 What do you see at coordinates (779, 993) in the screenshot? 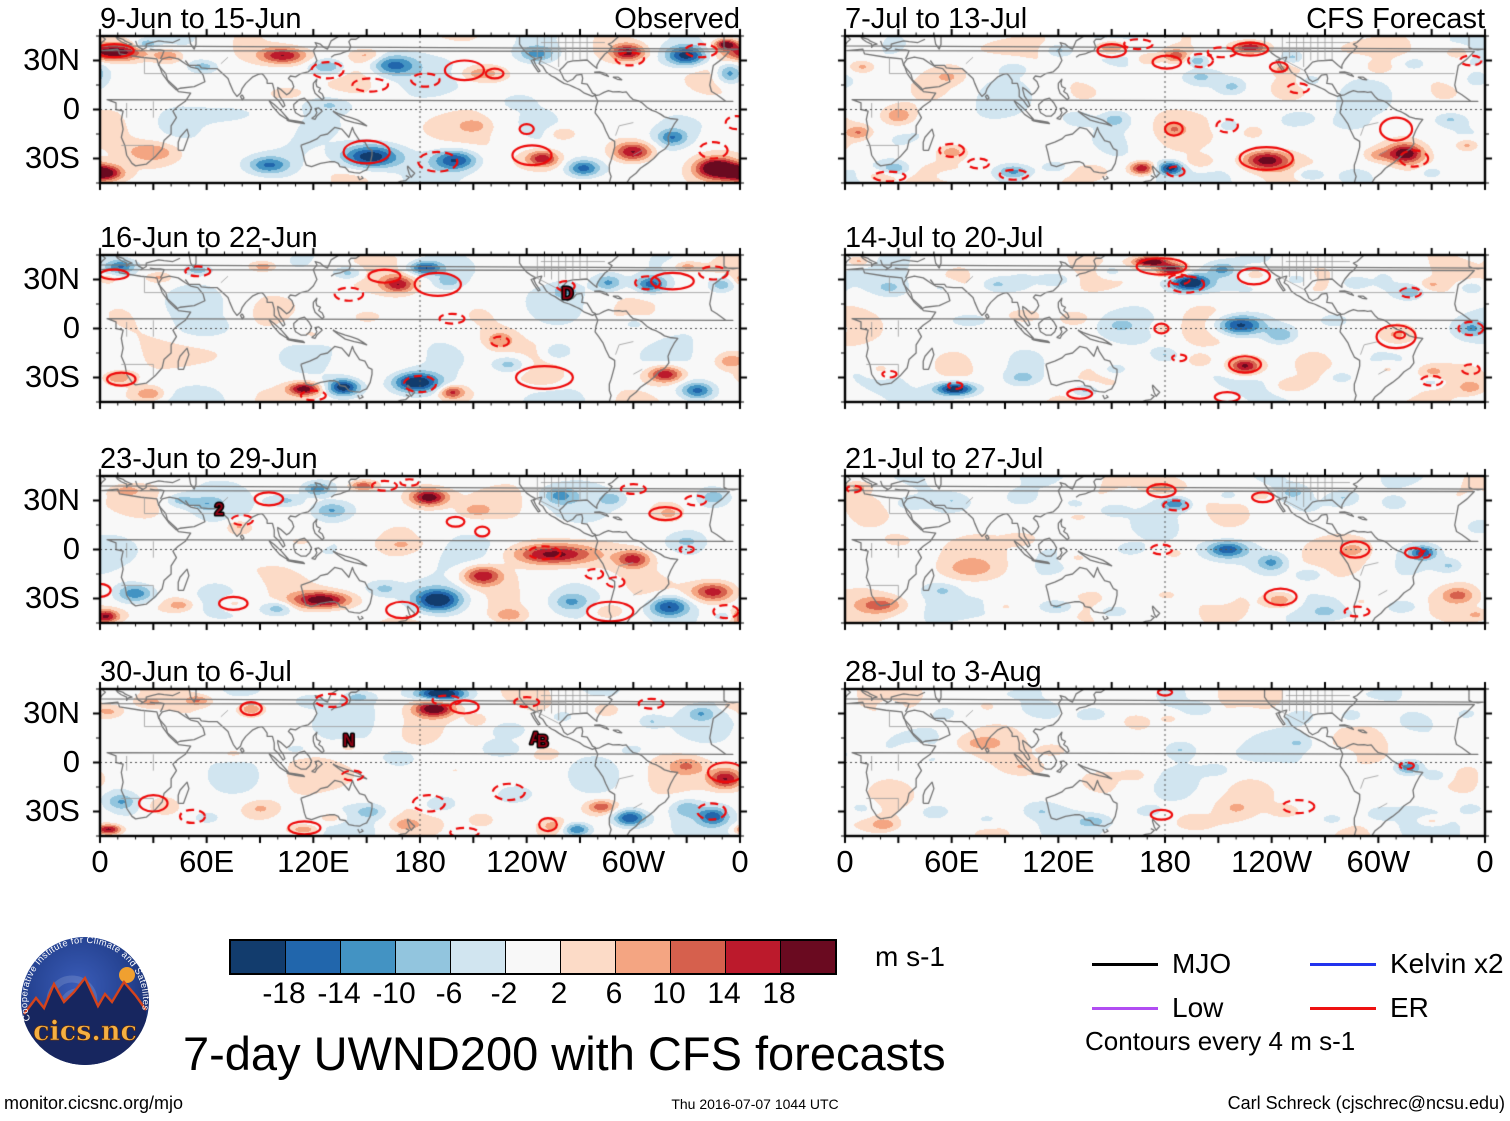
I see `colorbar-tick-label: 18` at bounding box center [779, 993].